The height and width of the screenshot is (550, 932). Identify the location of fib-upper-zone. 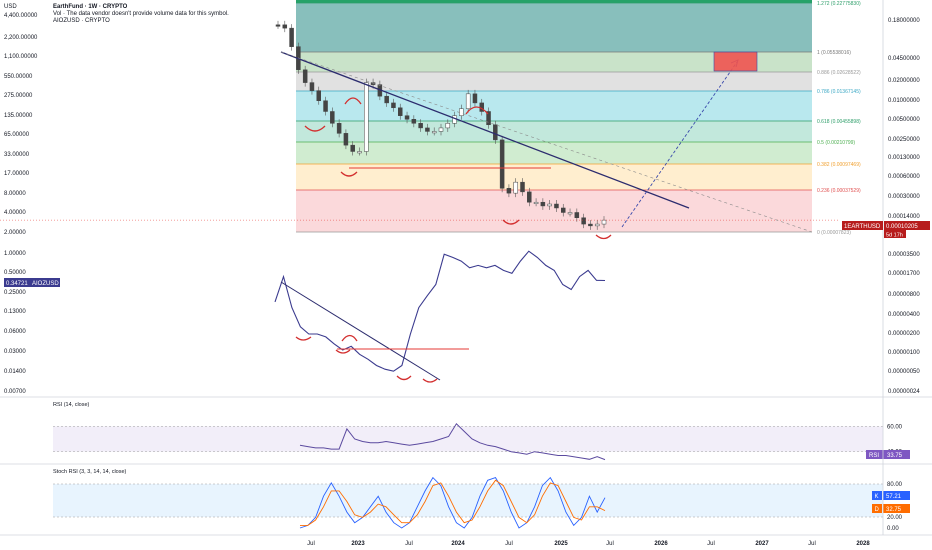
(554, 27).